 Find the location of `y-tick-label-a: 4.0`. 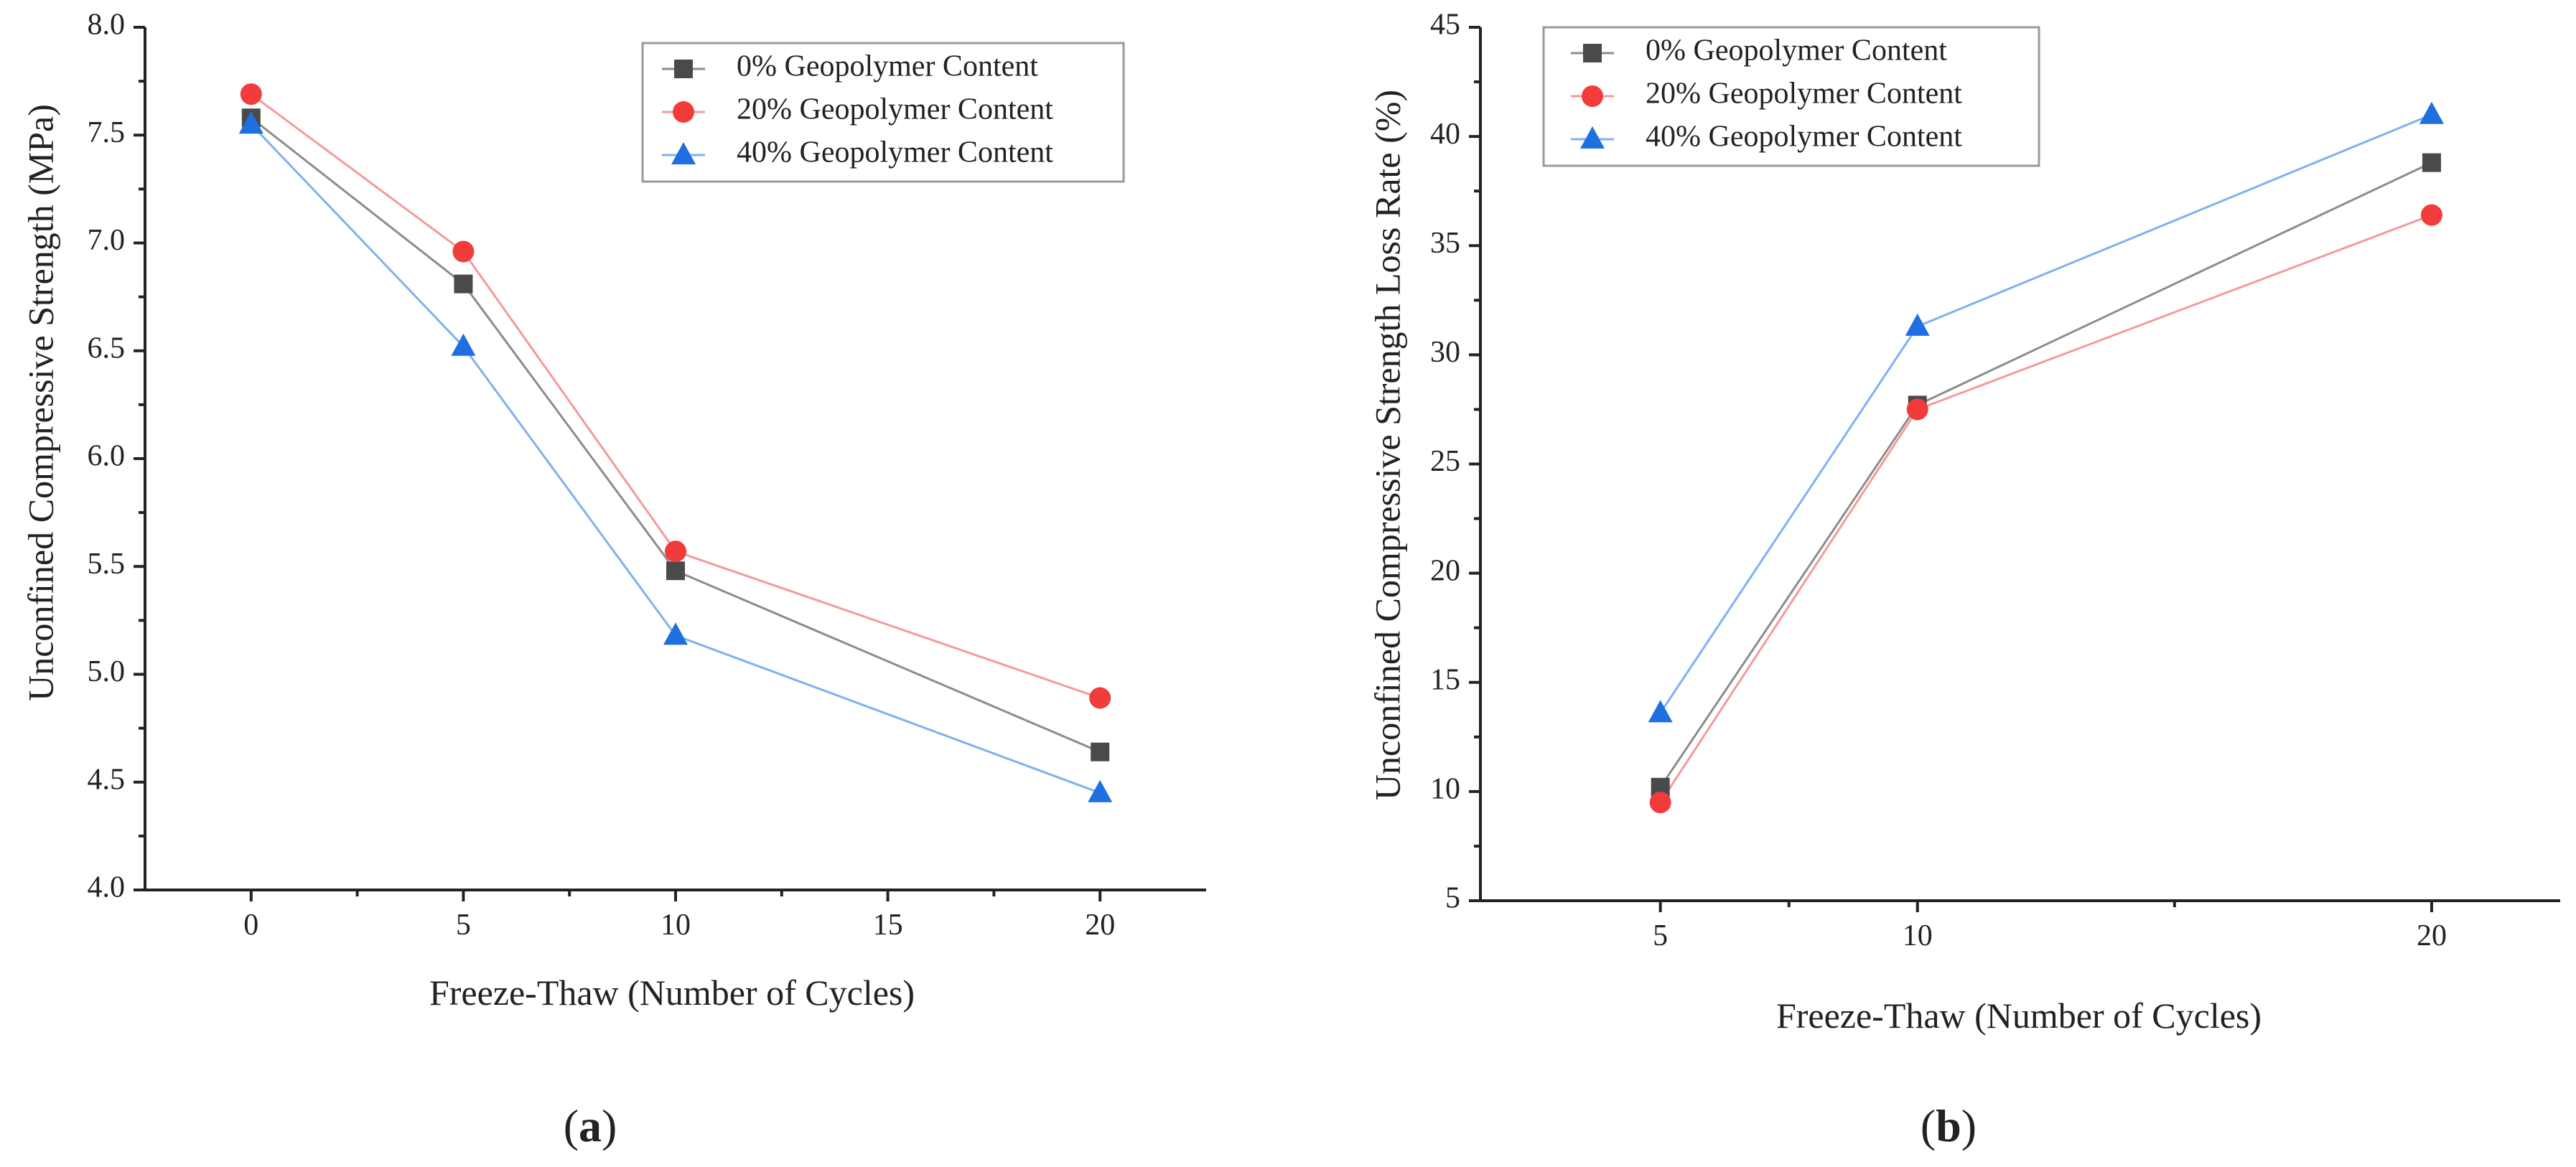

y-tick-label-a: 4.0 is located at coordinates (107, 888).